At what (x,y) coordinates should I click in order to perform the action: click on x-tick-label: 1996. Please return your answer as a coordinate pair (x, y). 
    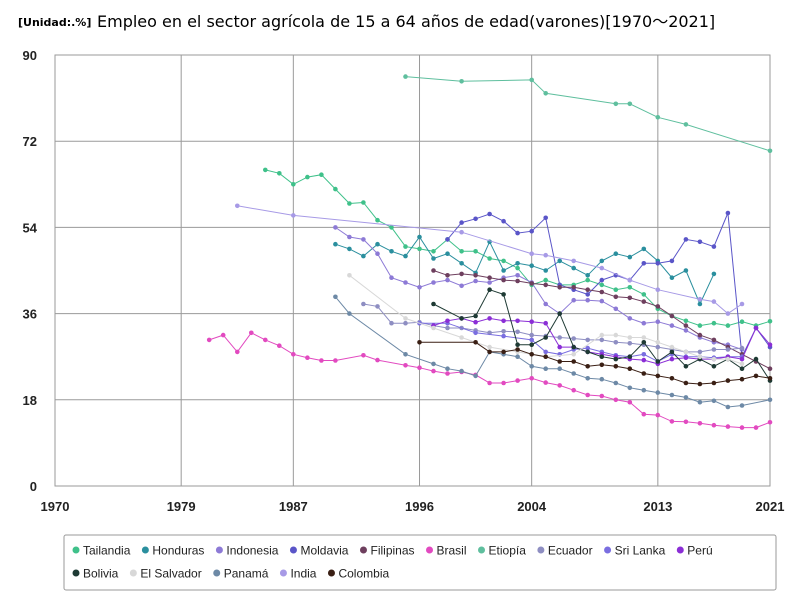
    Looking at the image, I should click on (419, 506).